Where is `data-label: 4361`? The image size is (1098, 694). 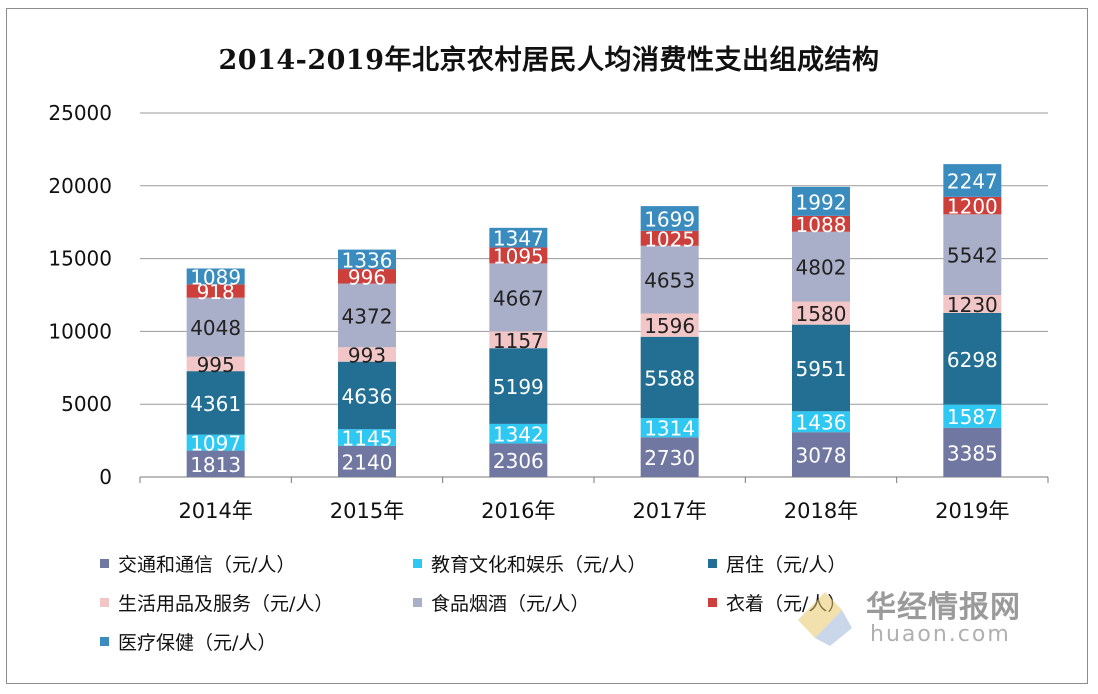 data-label: 4361 is located at coordinates (215, 404).